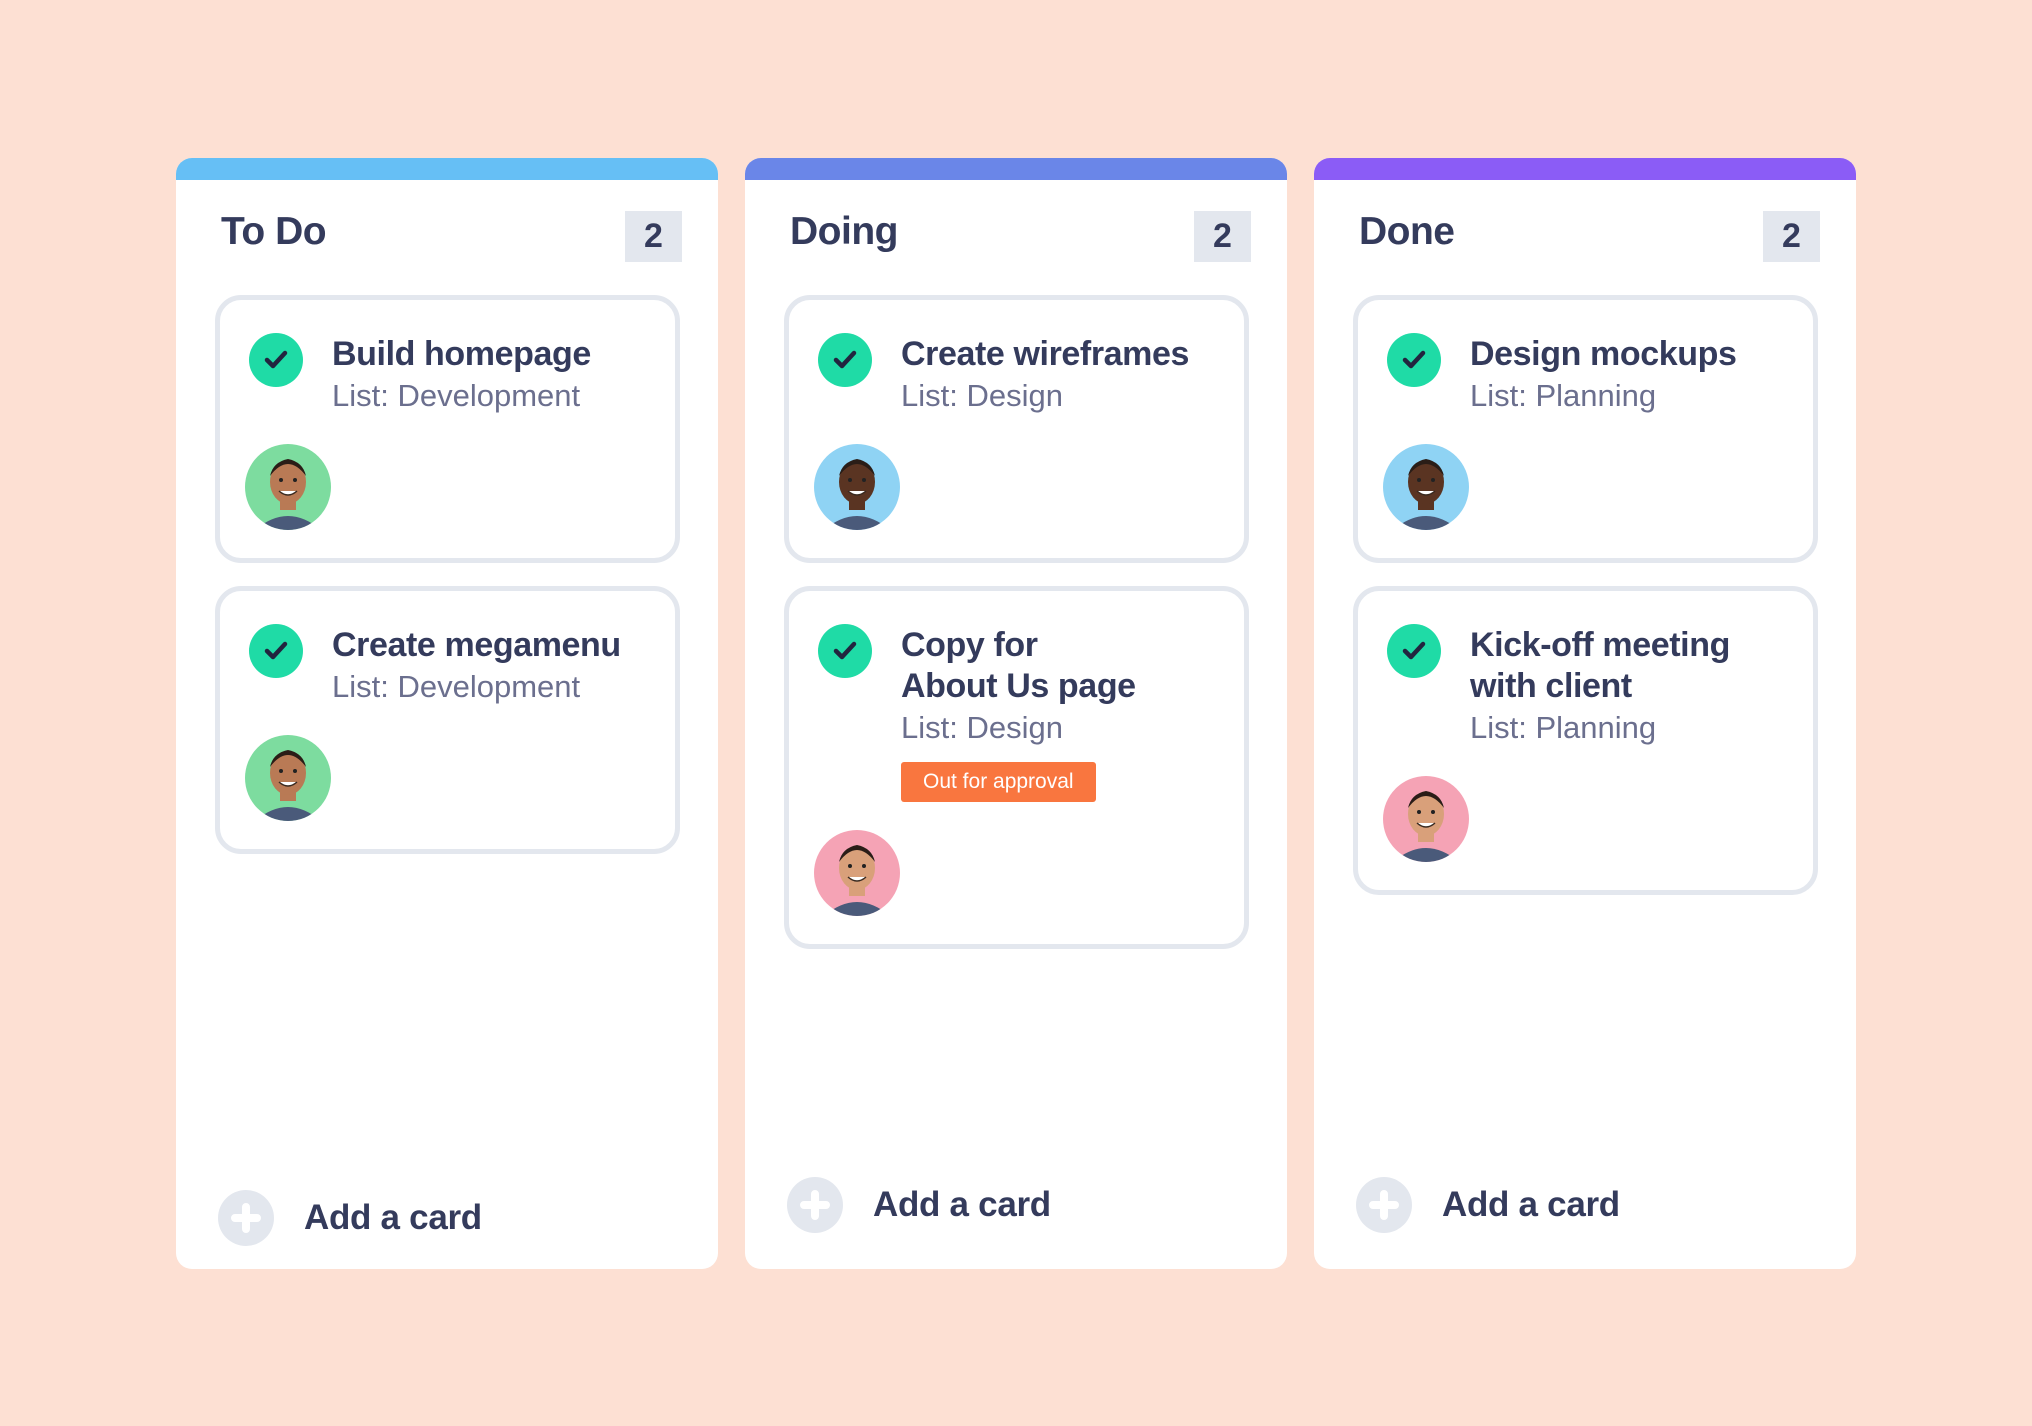 The width and height of the screenshot is (2032, 1426). I want to click on card-title: Create megamenu, so click(476, 645).